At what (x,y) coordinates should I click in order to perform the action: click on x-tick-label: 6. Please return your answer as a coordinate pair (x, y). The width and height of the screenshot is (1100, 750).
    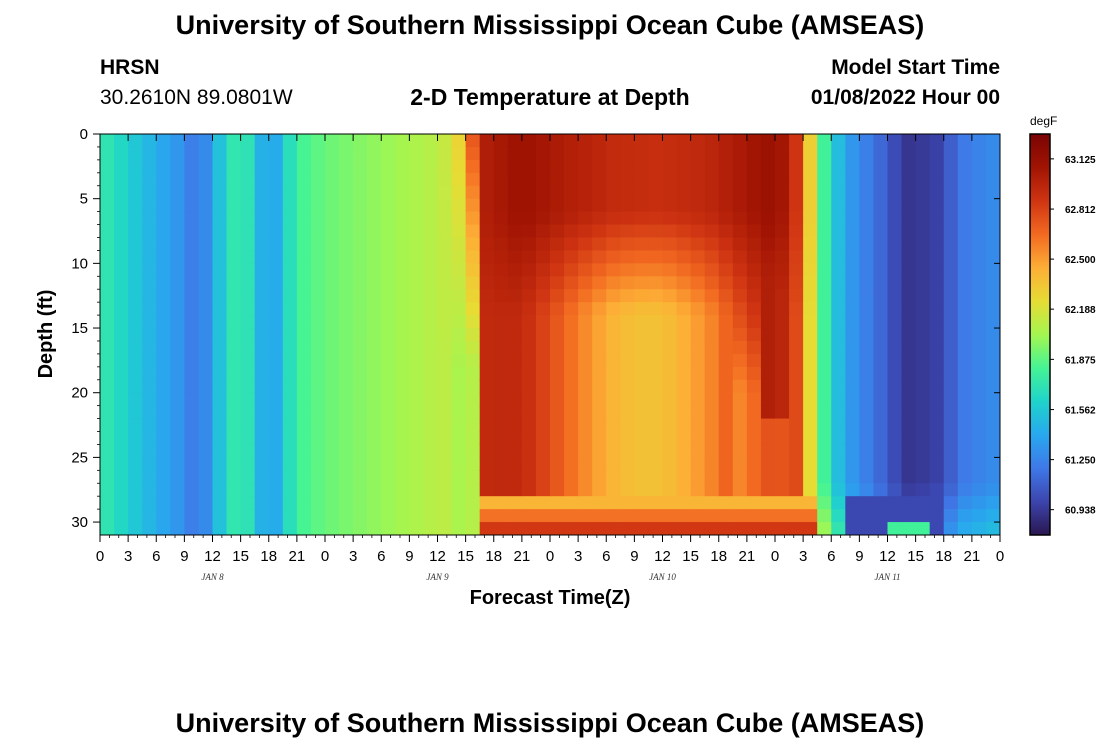
    Looking at the image, I should click on (381, 556).